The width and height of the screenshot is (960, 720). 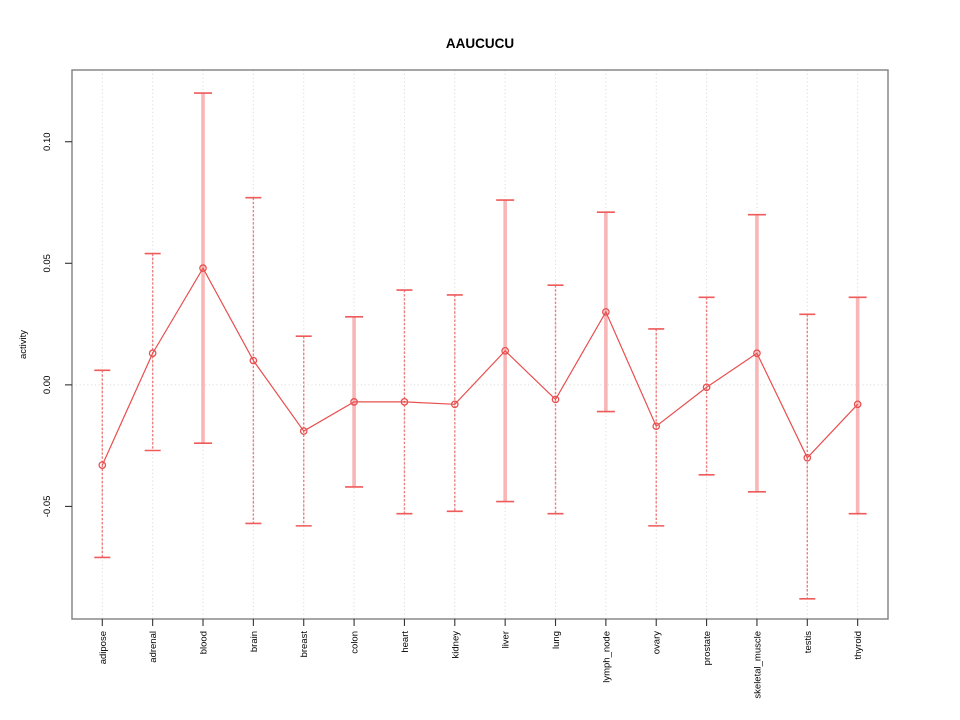 What do you see at coordinates (47, 263) in the screenshot?
I see `y-tick-label: 0.05` at bounding box center [47, 263].